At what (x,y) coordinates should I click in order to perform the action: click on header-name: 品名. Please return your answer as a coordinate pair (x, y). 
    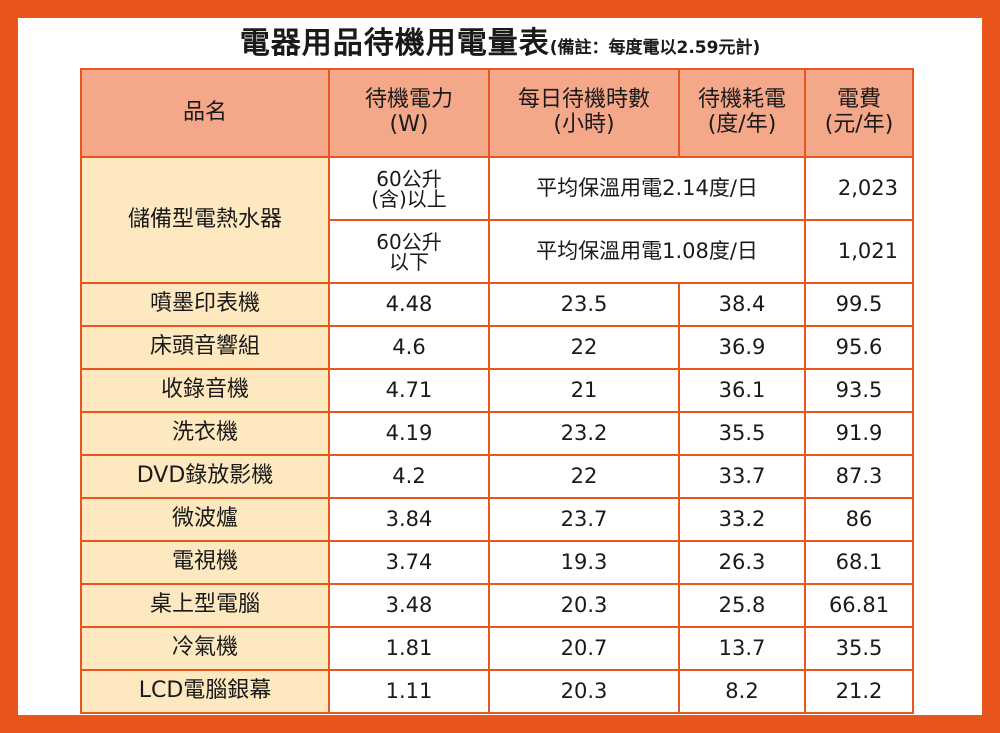
    Looking at the image, I should click on (205, 113).